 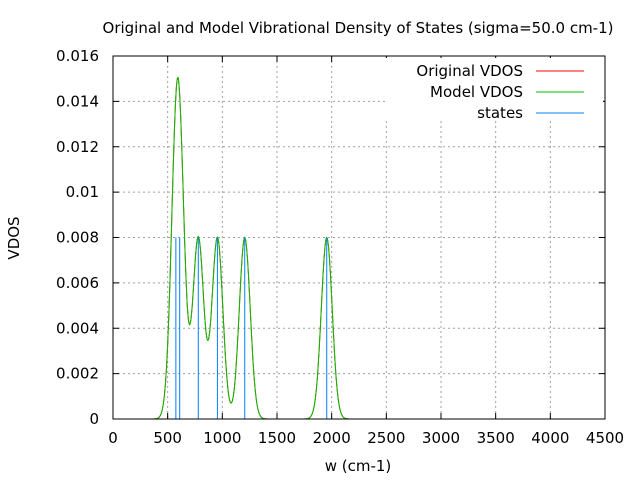 What do you see at coordinates (496, 438) in the screenshot?
I see `x-tick-label: 3500` at bounding box center [496, 438].